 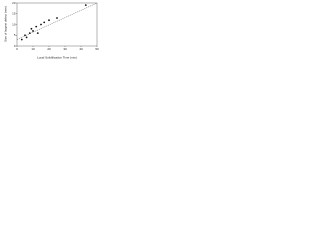 I want to click on y-tick-label: 0, so click(x=15, y=46).